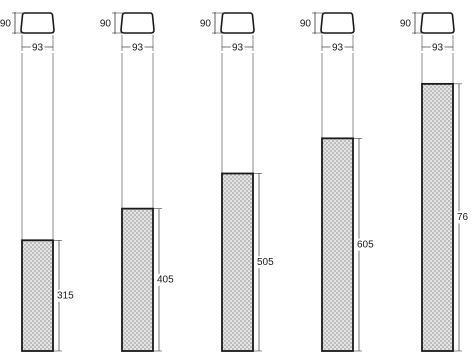 The width and height of the screenshot is (472, 353). Describe the element at coordinates (65, 295) in the screenshot. I see `column-height-label: 315` at that location.